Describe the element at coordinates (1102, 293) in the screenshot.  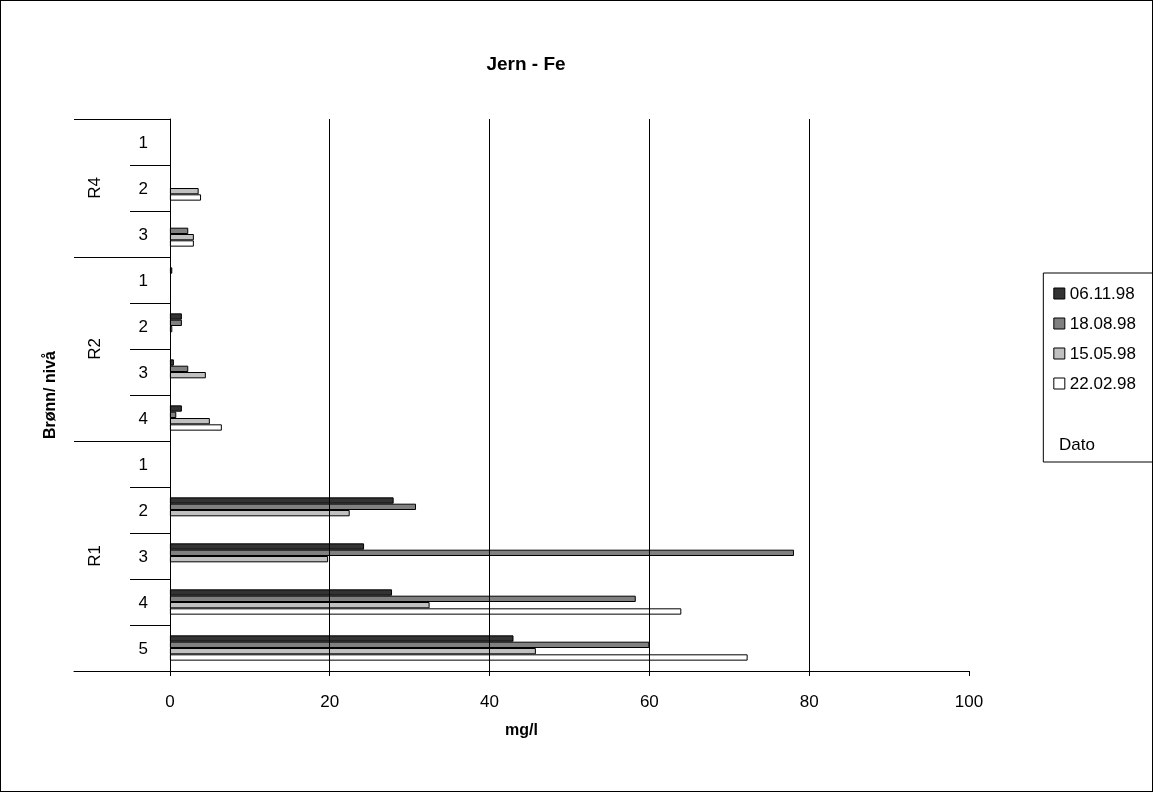
I see `legend-label: 06.11.98` at that location.